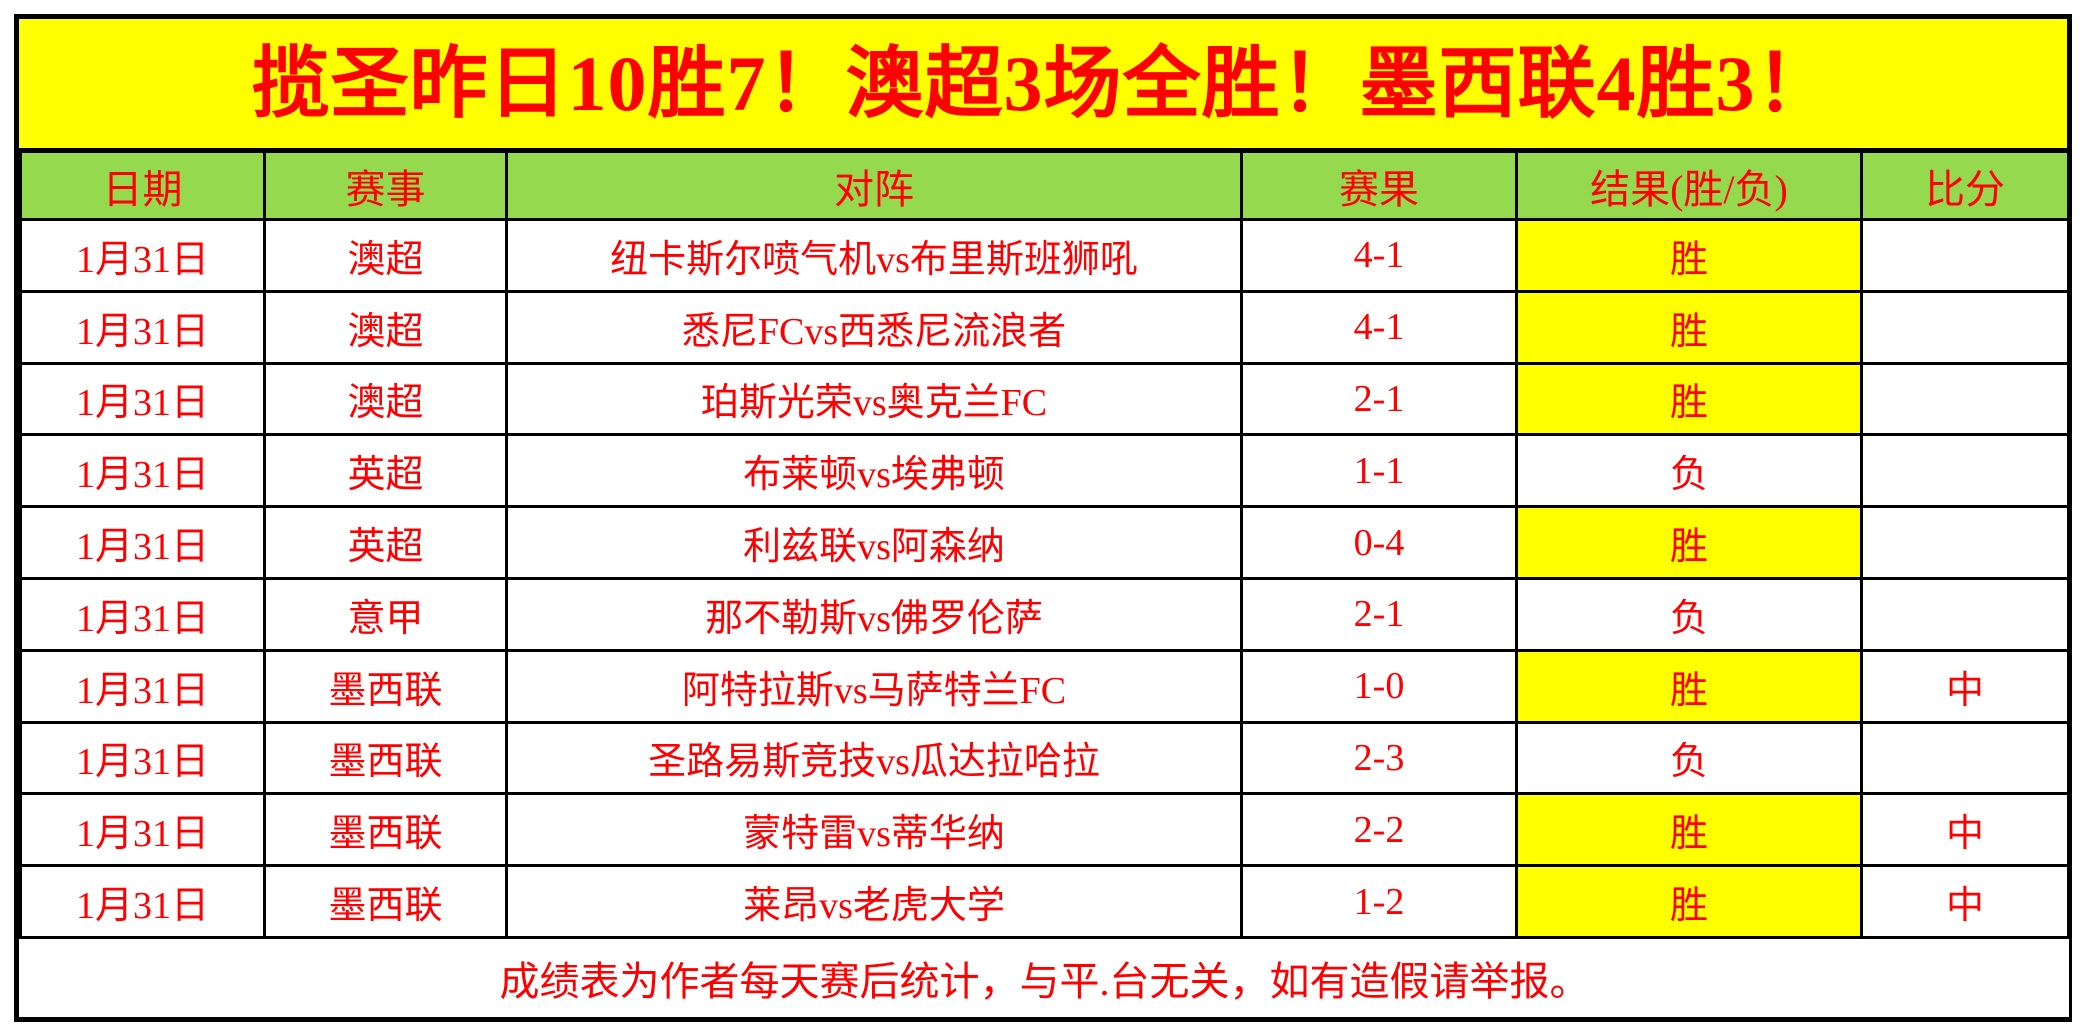  Describe the element at coordinates (874, 686) in the screenshot. I see `cell-match: 阿特拉斯vs马萨特兰FC` at that location.